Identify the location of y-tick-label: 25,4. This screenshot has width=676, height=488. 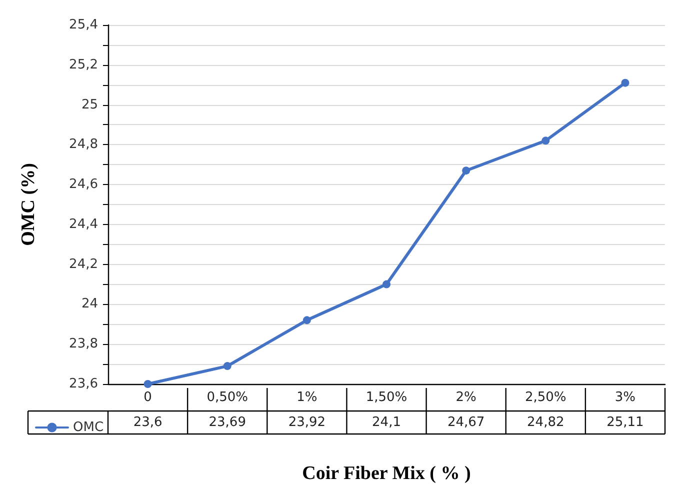
(83, 25).